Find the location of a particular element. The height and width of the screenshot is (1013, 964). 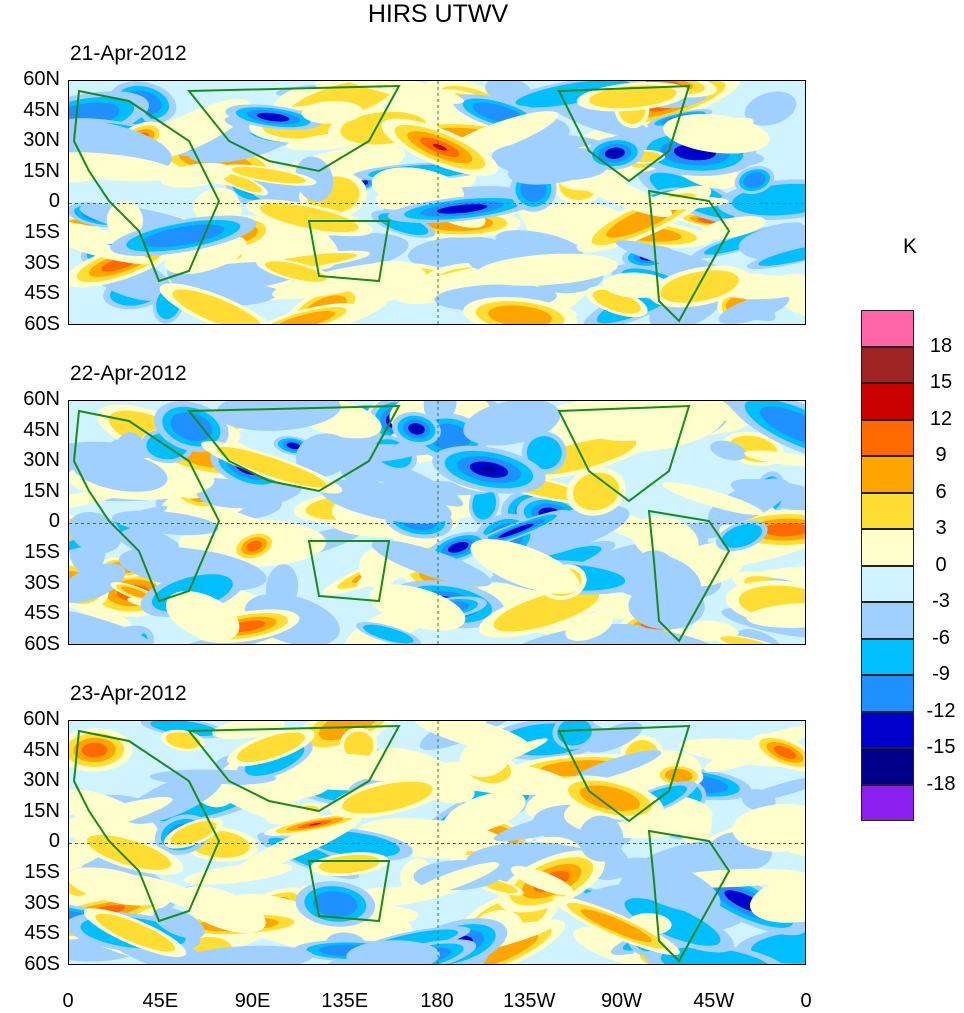

colorbar-label: -15 is located at coordinates (941, 747).